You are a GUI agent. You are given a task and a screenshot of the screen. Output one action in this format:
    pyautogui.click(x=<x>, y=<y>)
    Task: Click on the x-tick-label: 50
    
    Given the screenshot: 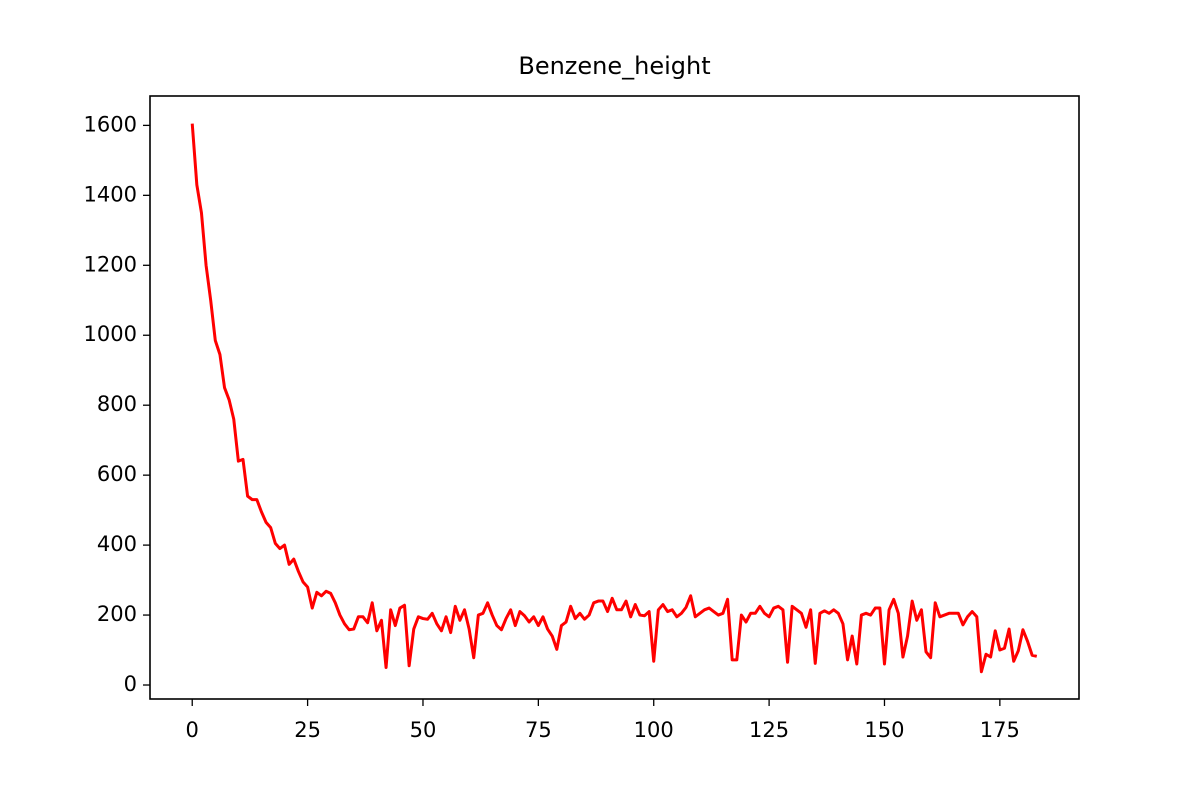 What is the action you would take?
    pyautogui.click(x=423, y=730)
    